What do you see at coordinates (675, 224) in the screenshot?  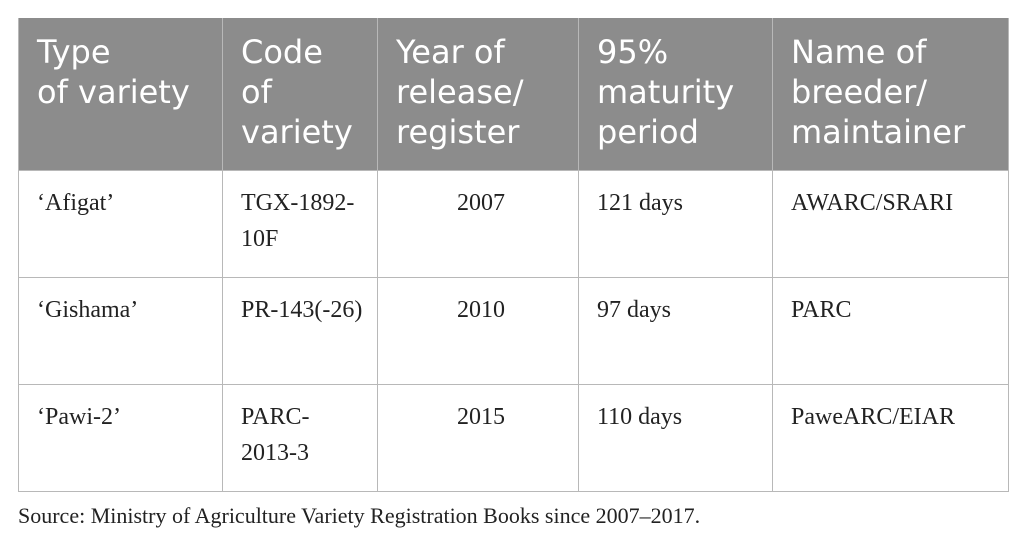 I see `table-cell: 121 days` at bounding box center [675, 224].